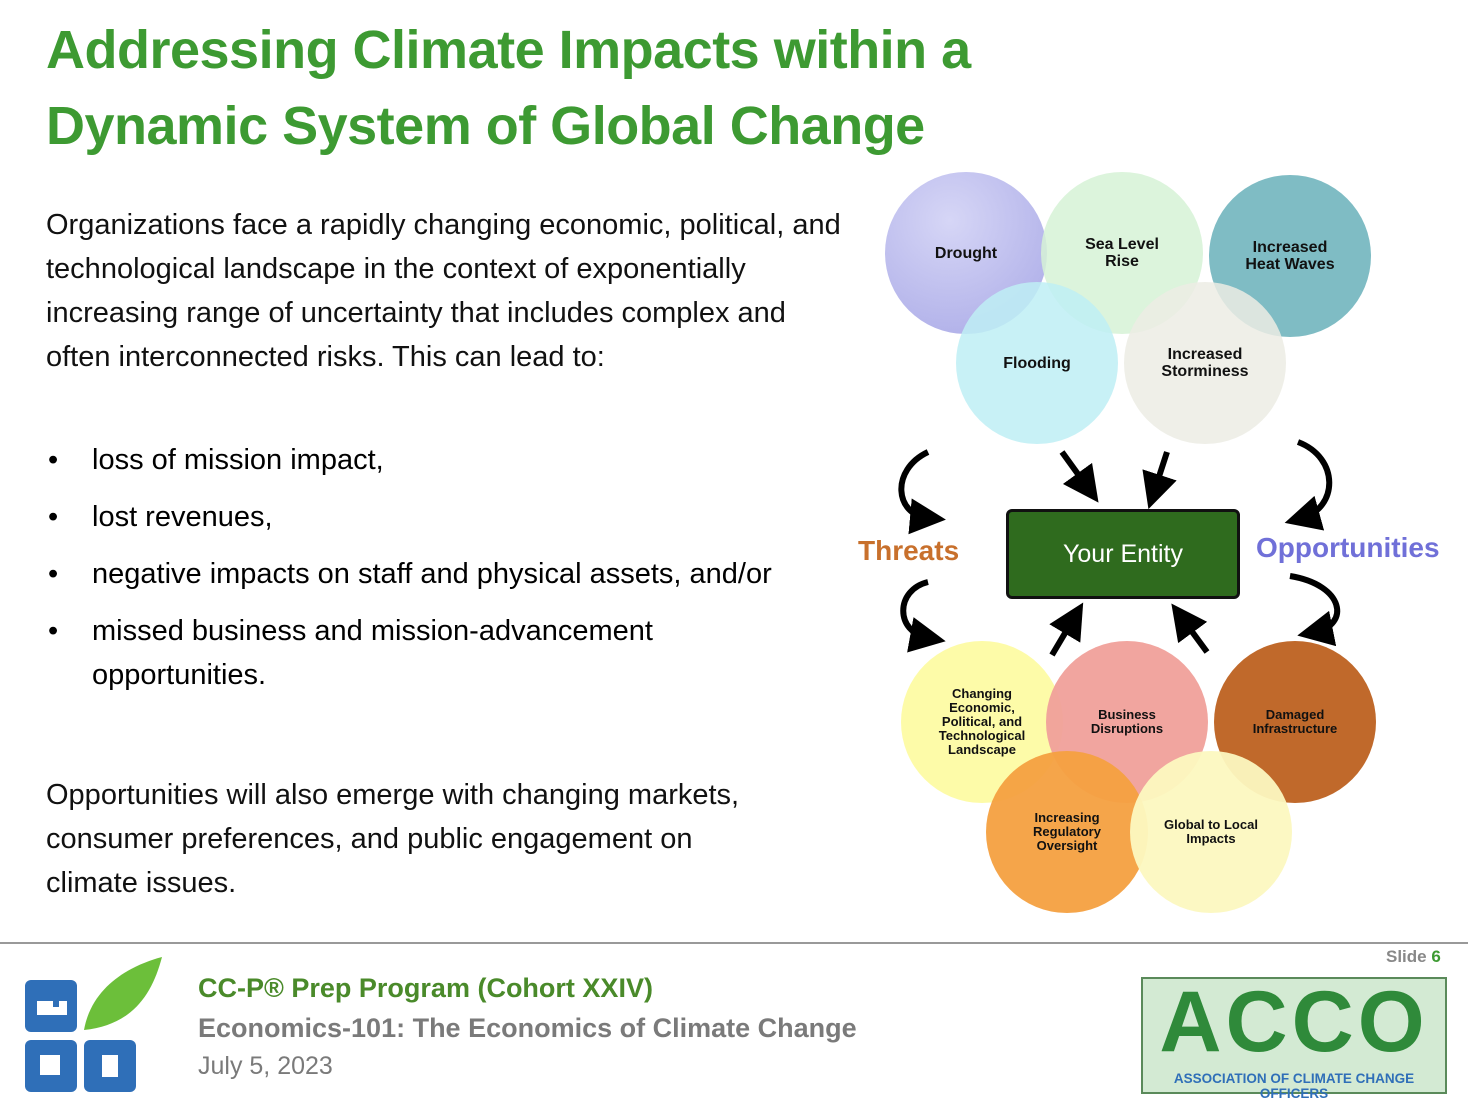 The height and width of the screenshot is (1104, 1468). I want to click on node-label: Increased Heat Waves, so click(1290, 256).